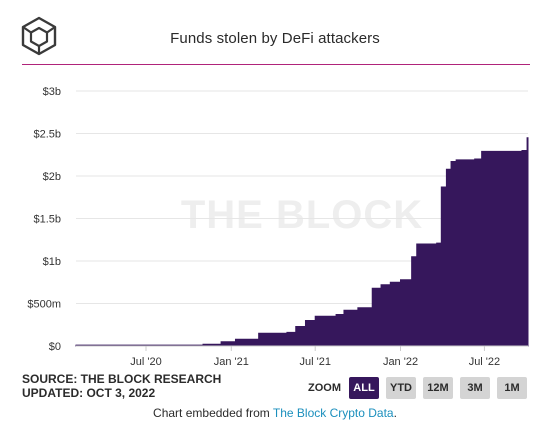 This screenshot has width=550, height=427. I want to click on y-tick-label: $3b, so click(52, 92).